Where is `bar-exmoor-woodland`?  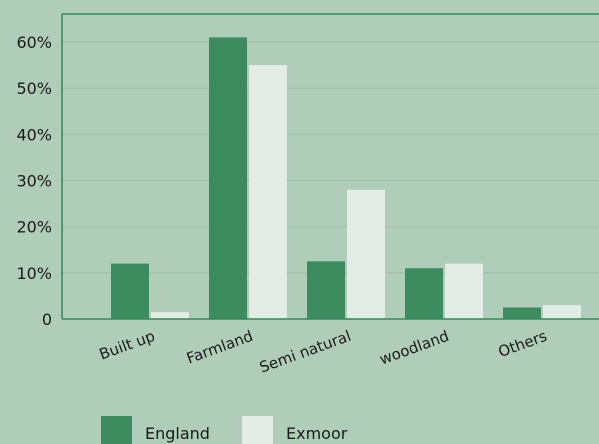
bar-exmoor-woodland is located at coordinates (464, 291).